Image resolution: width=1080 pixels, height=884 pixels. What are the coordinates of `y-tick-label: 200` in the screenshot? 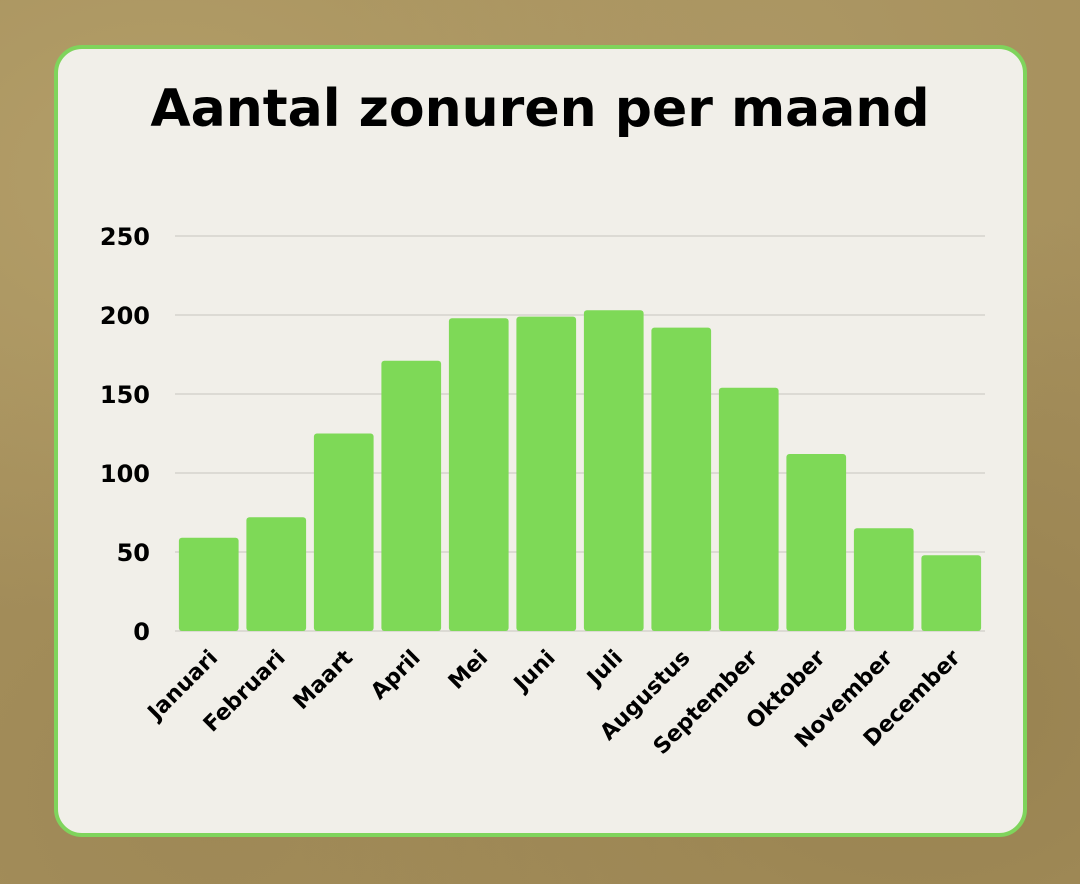 It's located at (125, 316).